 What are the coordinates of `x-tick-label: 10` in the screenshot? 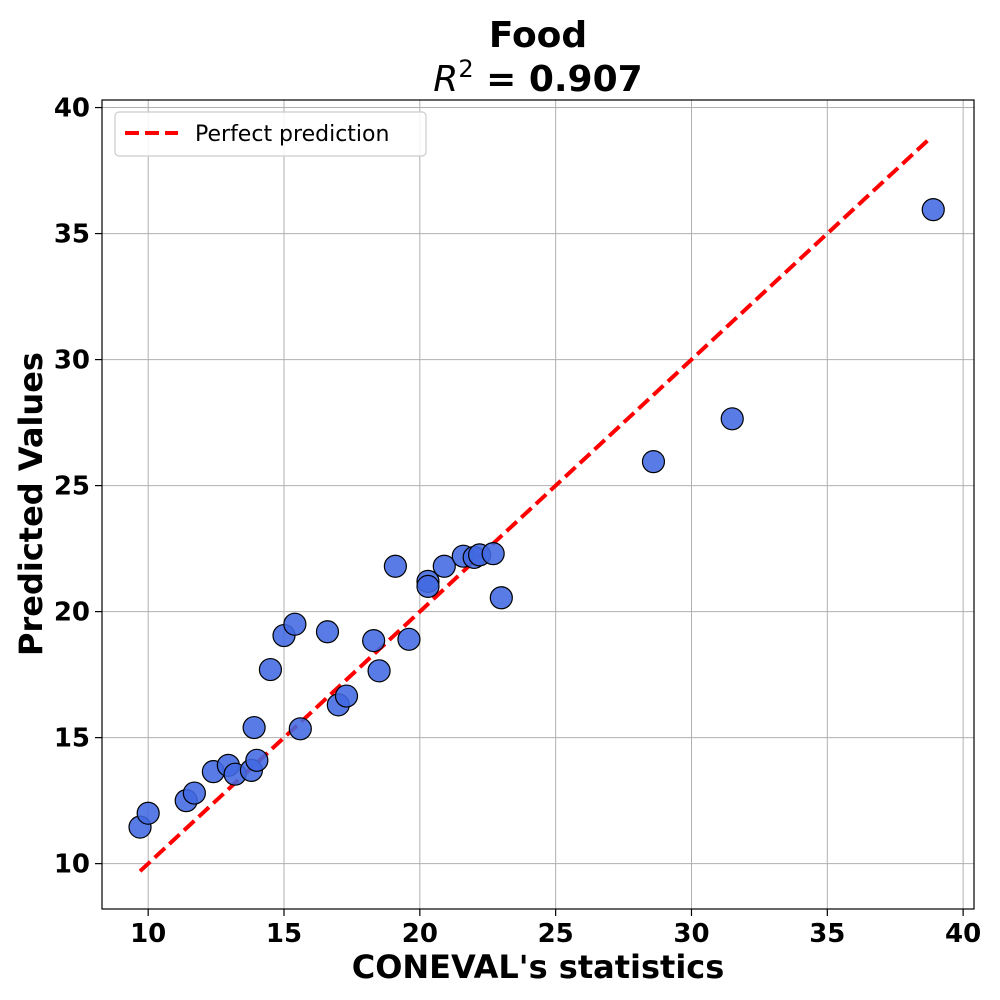 It's located at (148, 934).